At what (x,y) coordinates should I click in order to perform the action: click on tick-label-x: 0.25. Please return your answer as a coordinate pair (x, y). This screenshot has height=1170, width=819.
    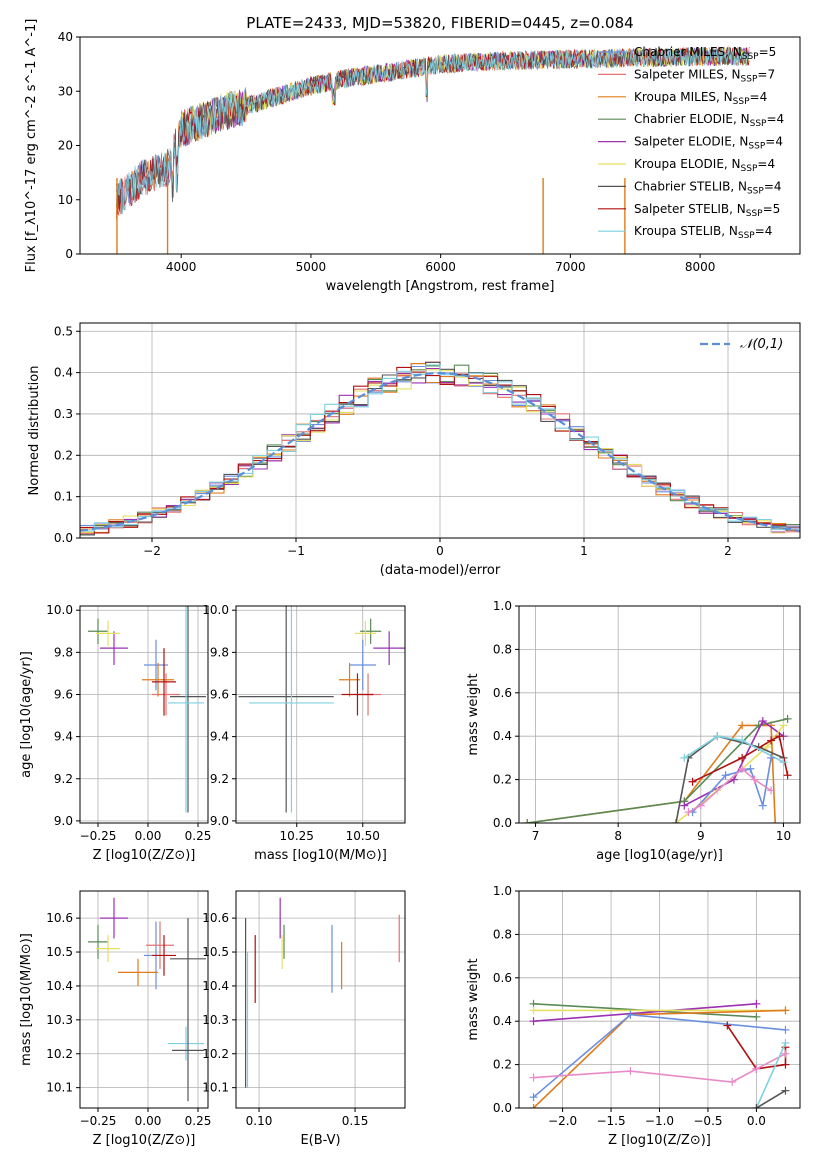
    Looking at the image, I should click on (198, 836).